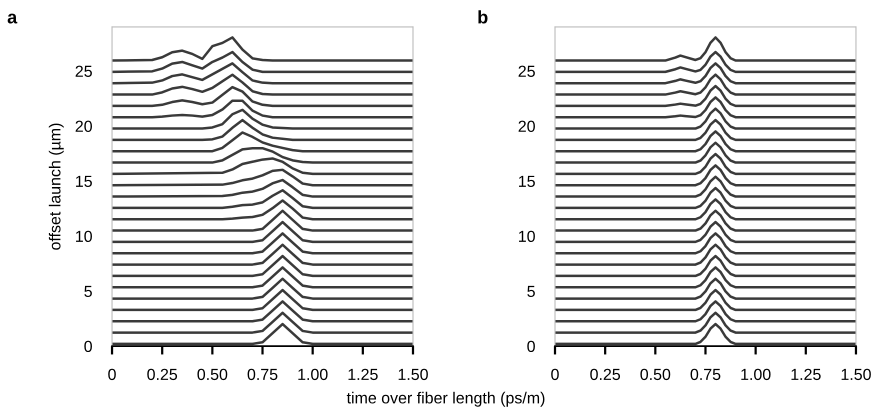 This screenshot has width=892, height=415. What do you see at coordinates (56, 187) in the screenshot?
I see `y-axis-title: offset launch (µm)` at bounding box center [56, 187].